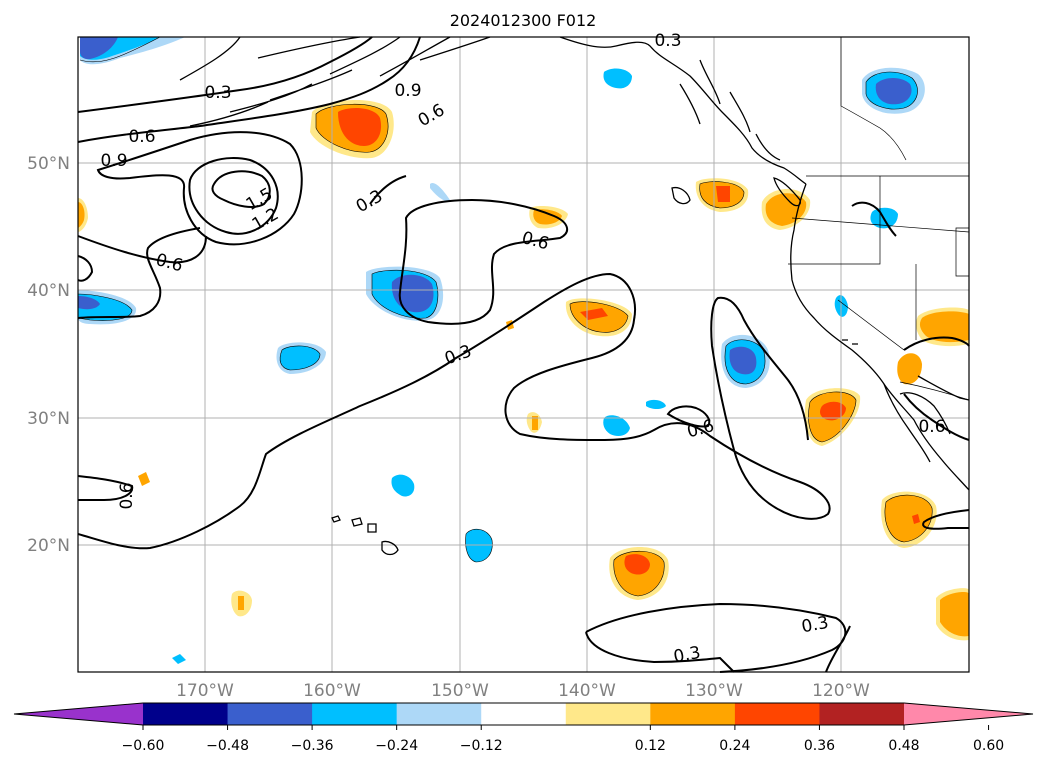 The width and height of the screenshot is (1047, 765). I want to click on contour-east-0.6, so click(910, 321).